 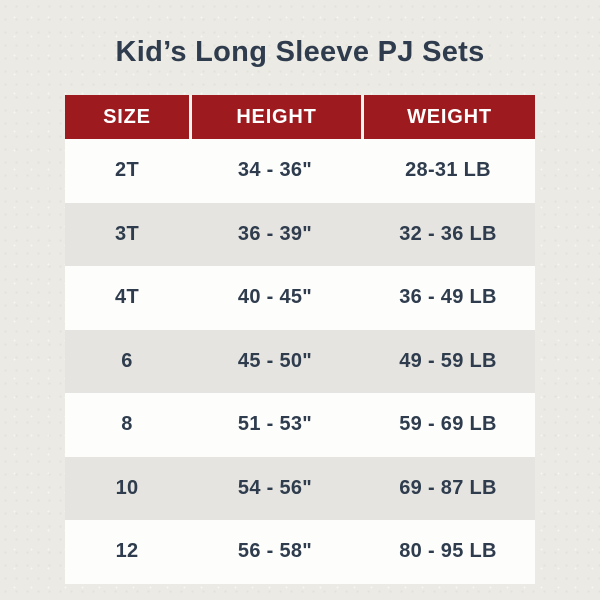 What do you see at coordinates (127, 487) in the screenshot?
I see `size-cell: 10` at bounding box center [127, 487].